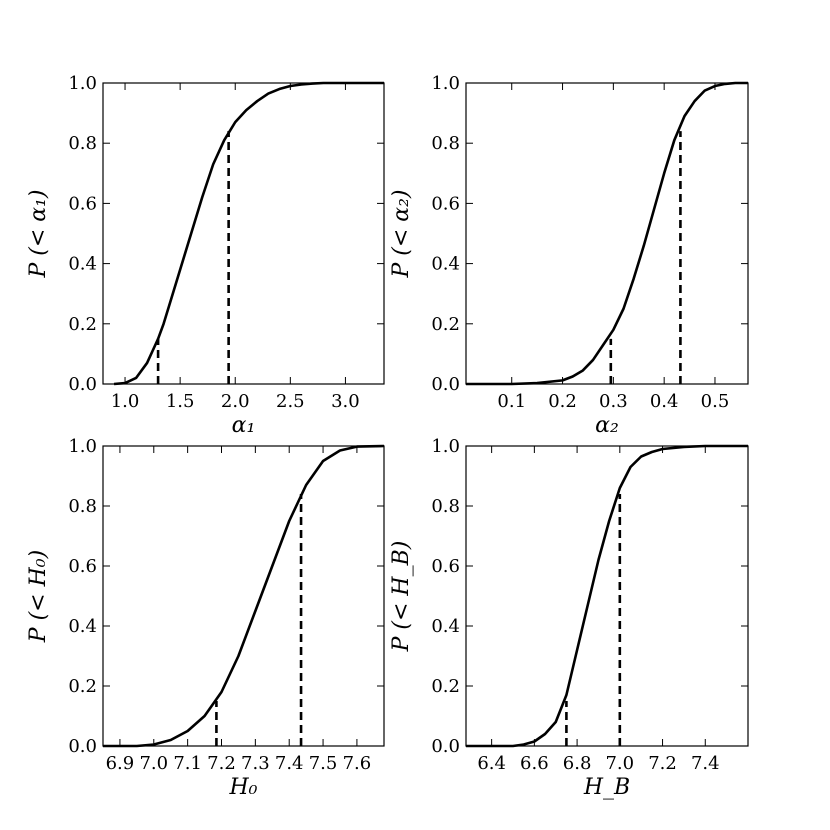 Image resolution: width=830 pixels, height=830 pixels. What do you see at coordinates (323, 763) in the screenshot?
I see `x-tick-label: 7.5` at bounding box center [323, 763].